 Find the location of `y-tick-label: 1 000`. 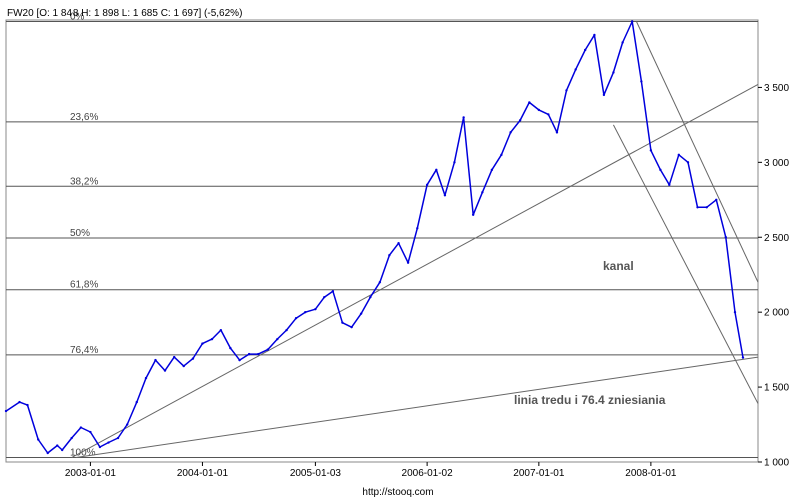

y-tick-label: 1 000 is located at coordinates (776, 463).